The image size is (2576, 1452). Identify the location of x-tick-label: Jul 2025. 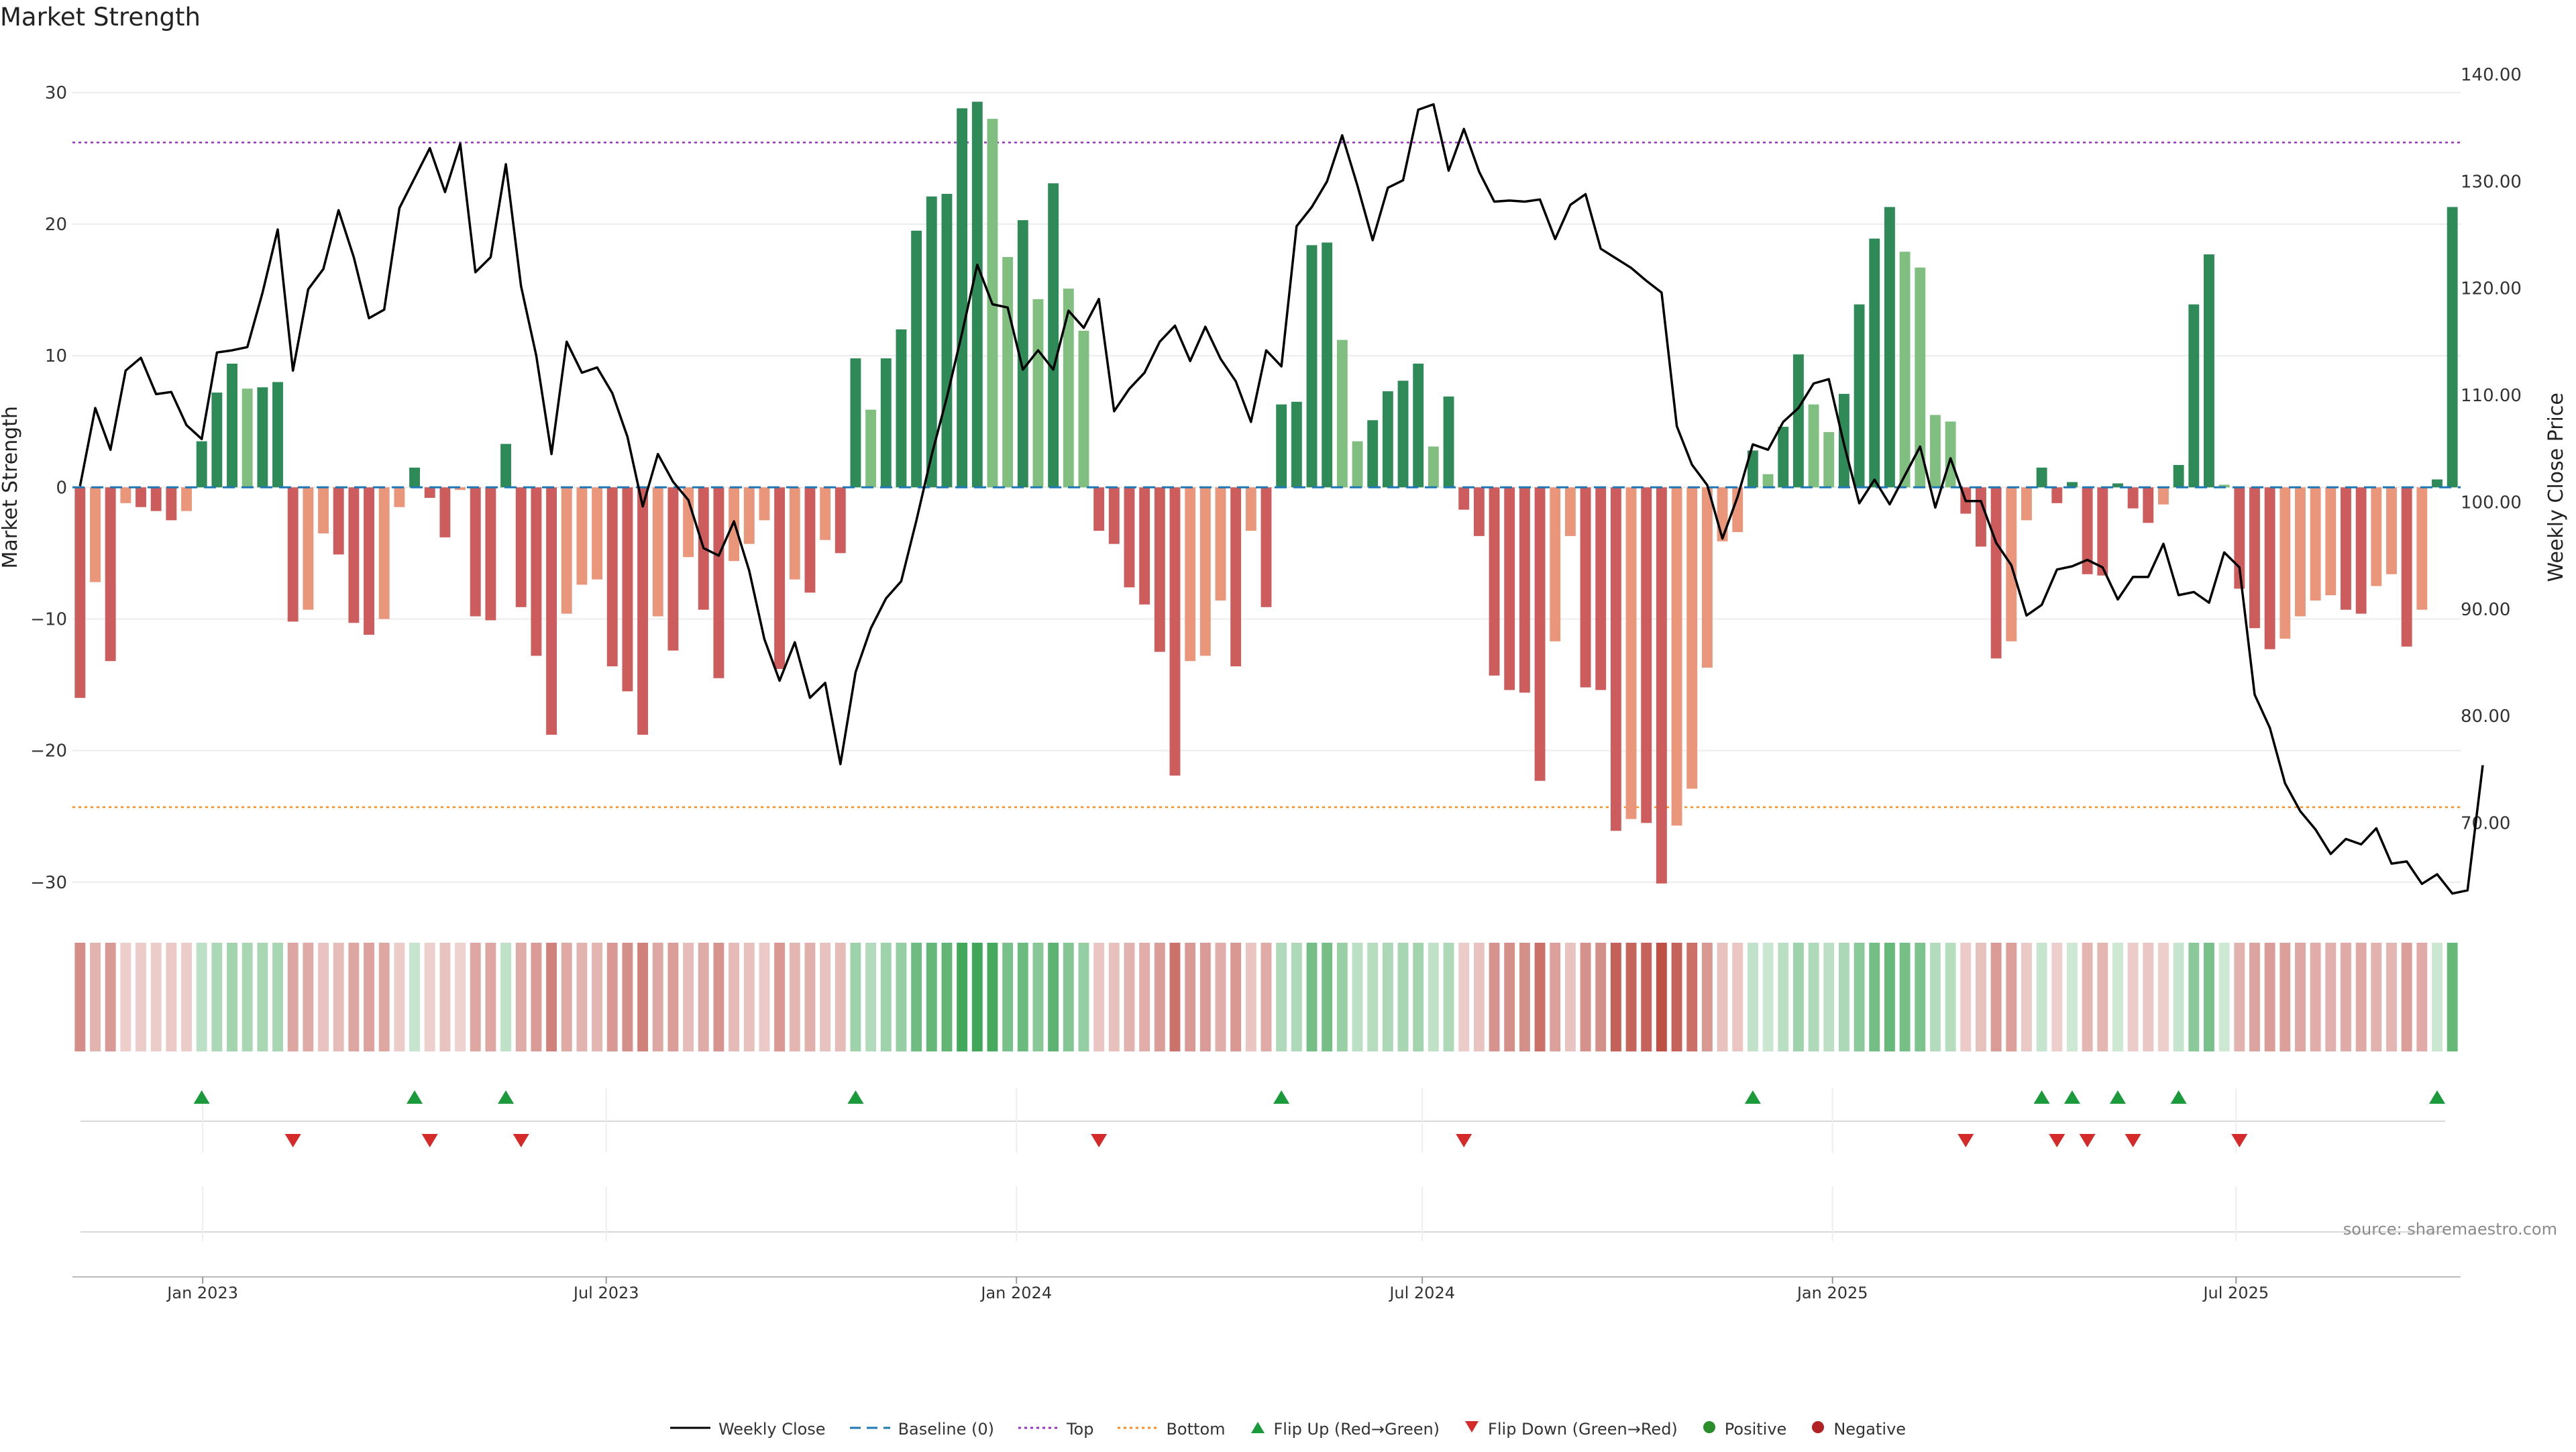
(2235, 1293).